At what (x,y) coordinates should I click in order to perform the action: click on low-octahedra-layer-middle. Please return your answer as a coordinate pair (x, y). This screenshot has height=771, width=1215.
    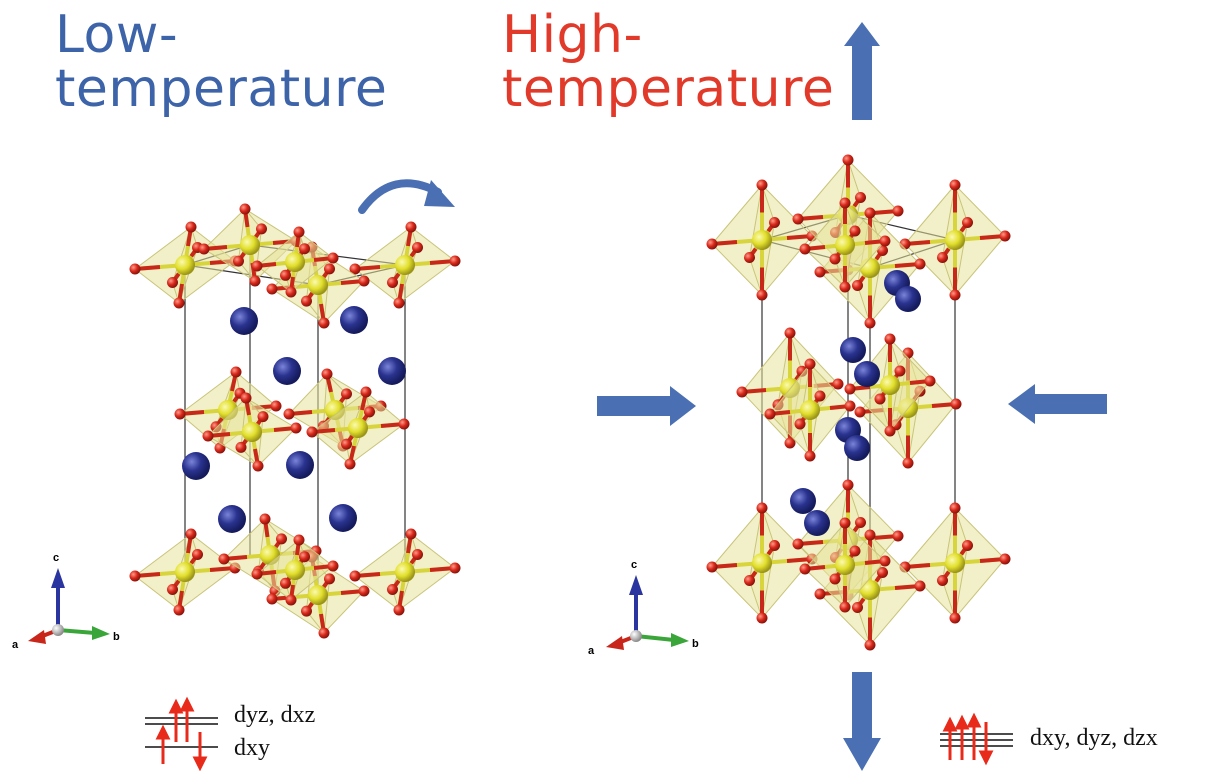
    Looking at the image, I should click on (292, 419).